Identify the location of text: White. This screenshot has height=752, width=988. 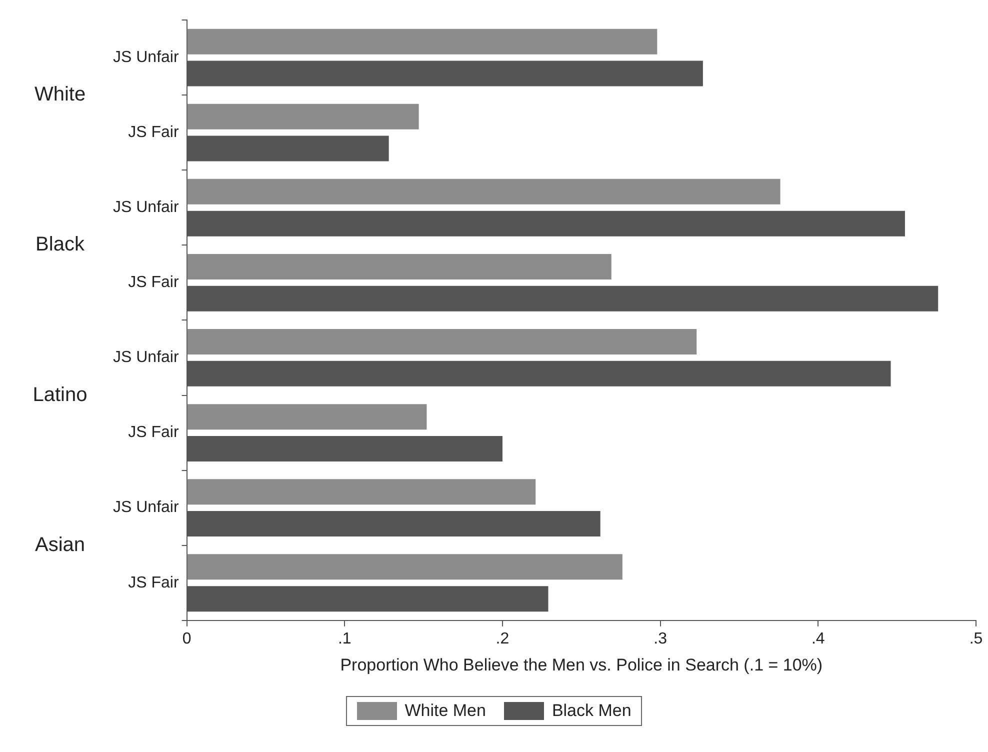
(60, 95).